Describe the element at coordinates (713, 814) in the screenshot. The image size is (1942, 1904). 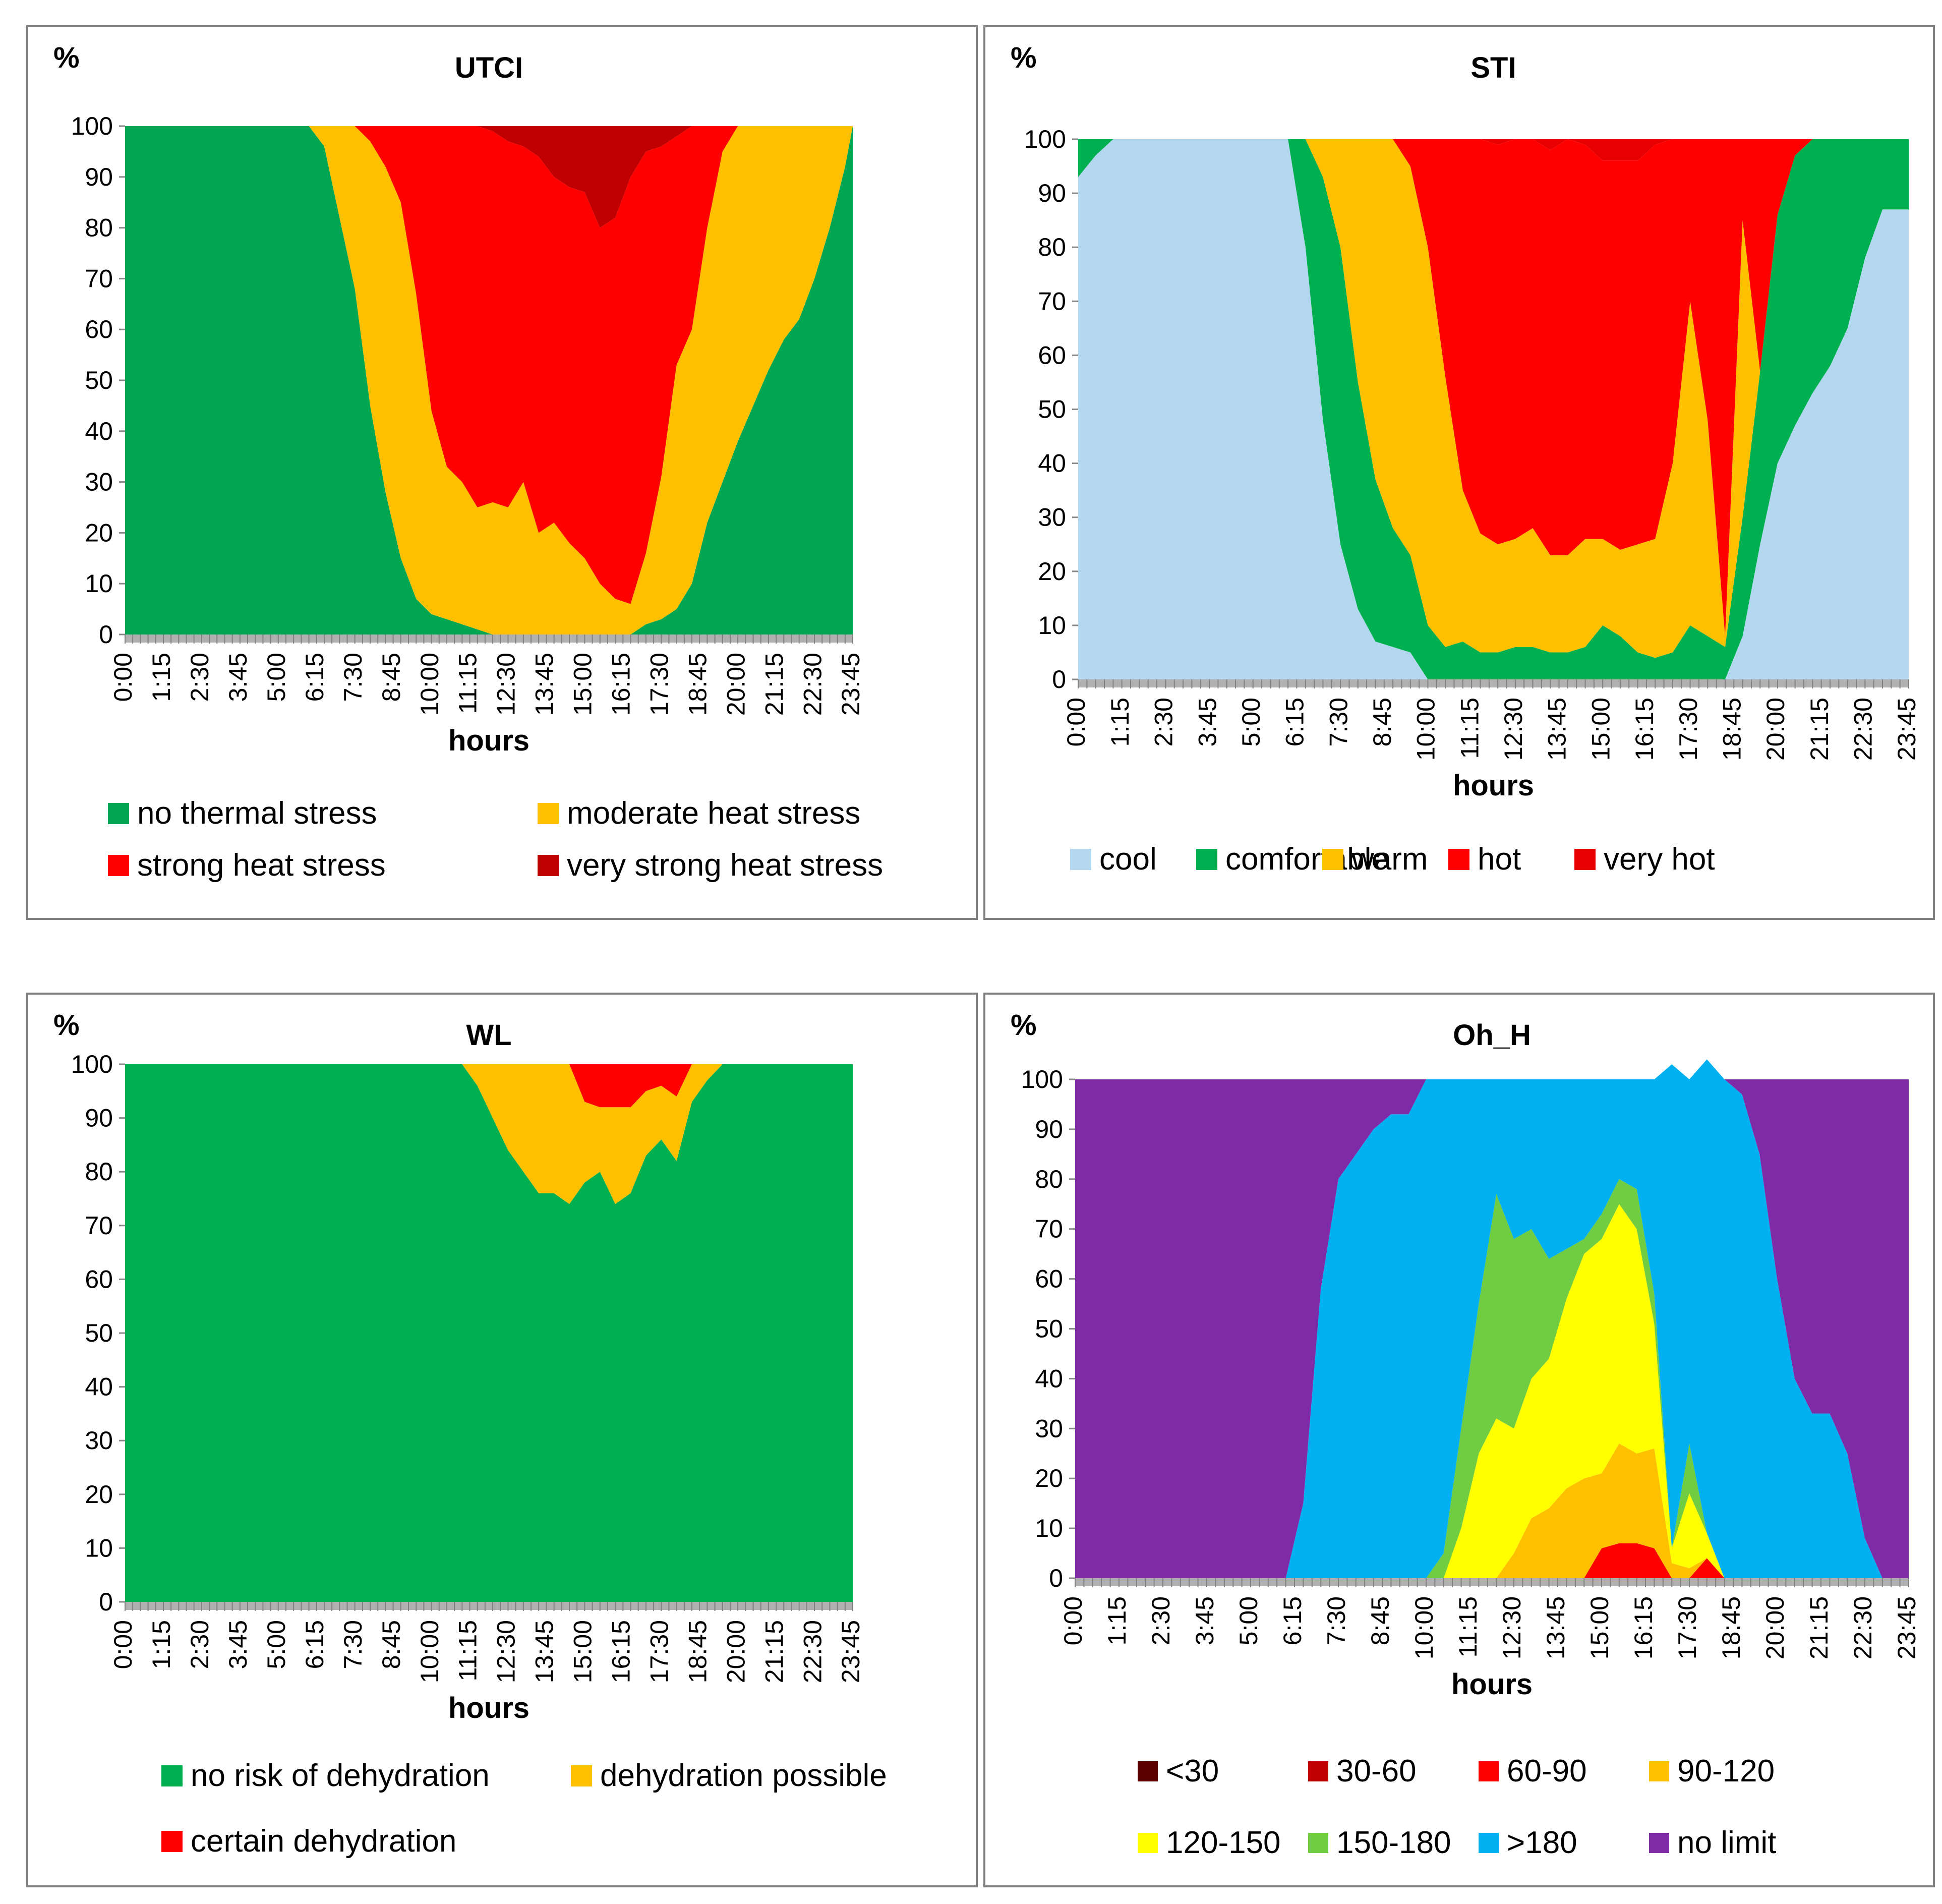
I see `legend-label: moderate heat stress` at that location.